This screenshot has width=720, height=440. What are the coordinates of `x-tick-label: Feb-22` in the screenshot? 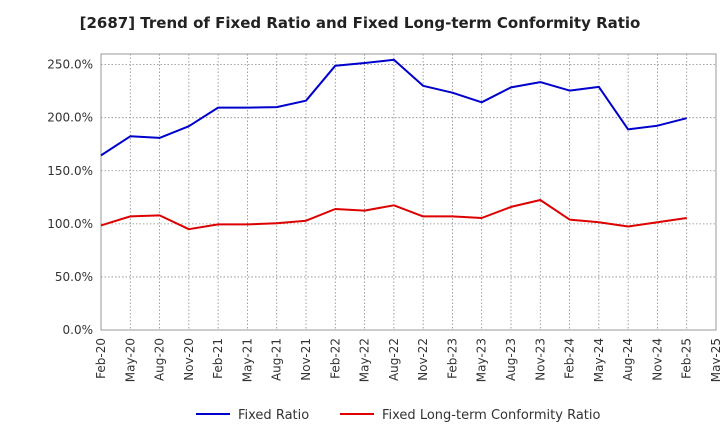 It's located at (335, 358).